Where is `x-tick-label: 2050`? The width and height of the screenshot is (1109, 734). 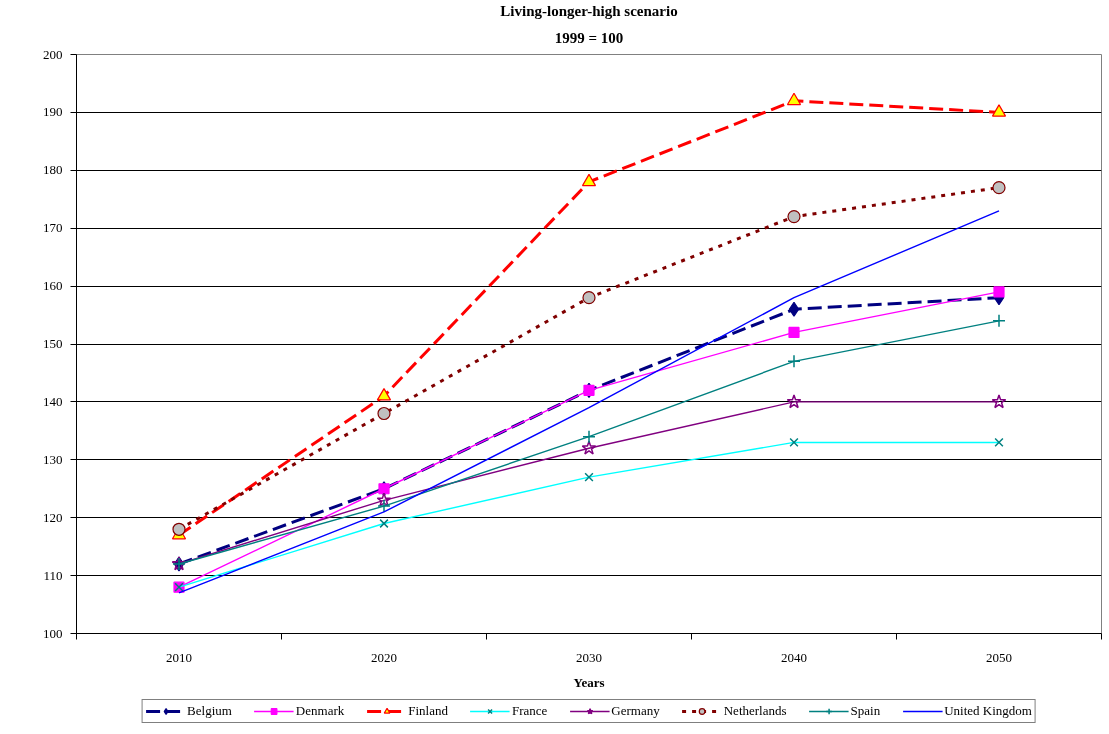
x-tick-label: 2050 is located at coordinates (999, 657).